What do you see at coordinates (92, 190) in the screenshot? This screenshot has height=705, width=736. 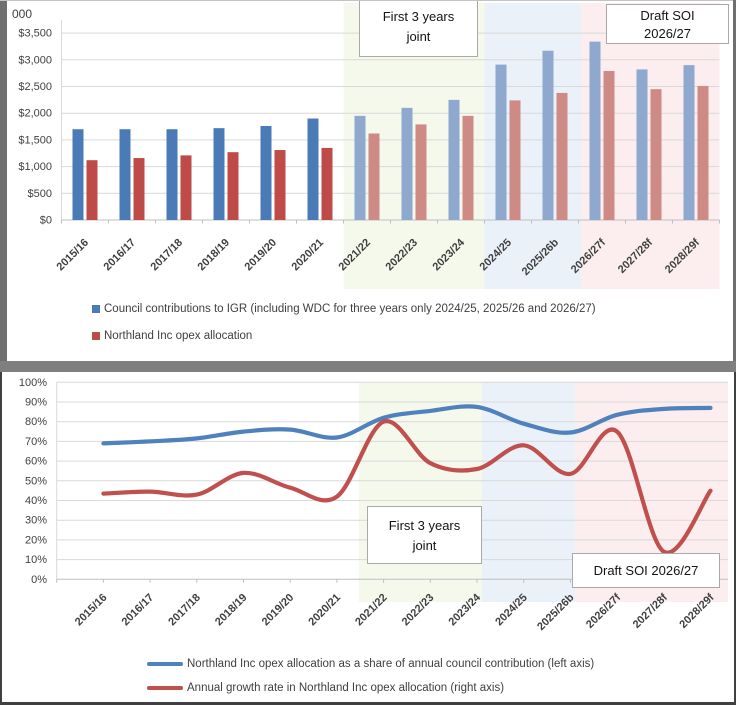 I see `bar-opex-2015/16` at bounding box center [92, 190].